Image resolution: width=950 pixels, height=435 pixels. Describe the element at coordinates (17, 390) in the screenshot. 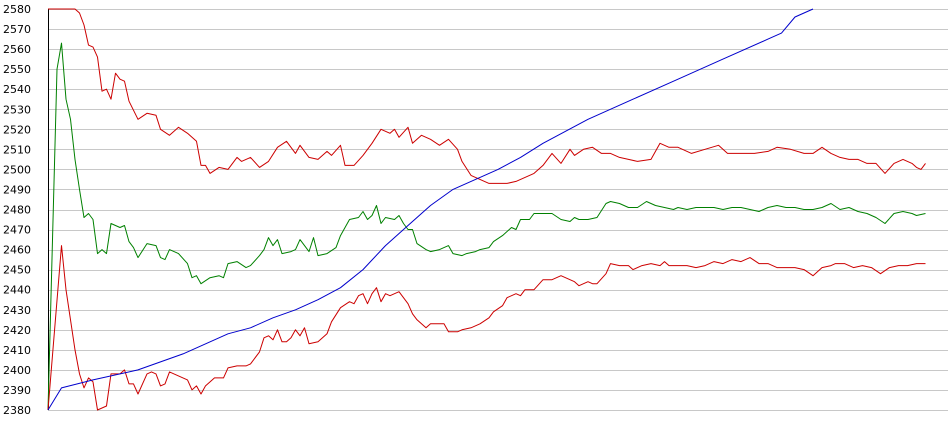

I see `y-tick-label: 2390` at that location.